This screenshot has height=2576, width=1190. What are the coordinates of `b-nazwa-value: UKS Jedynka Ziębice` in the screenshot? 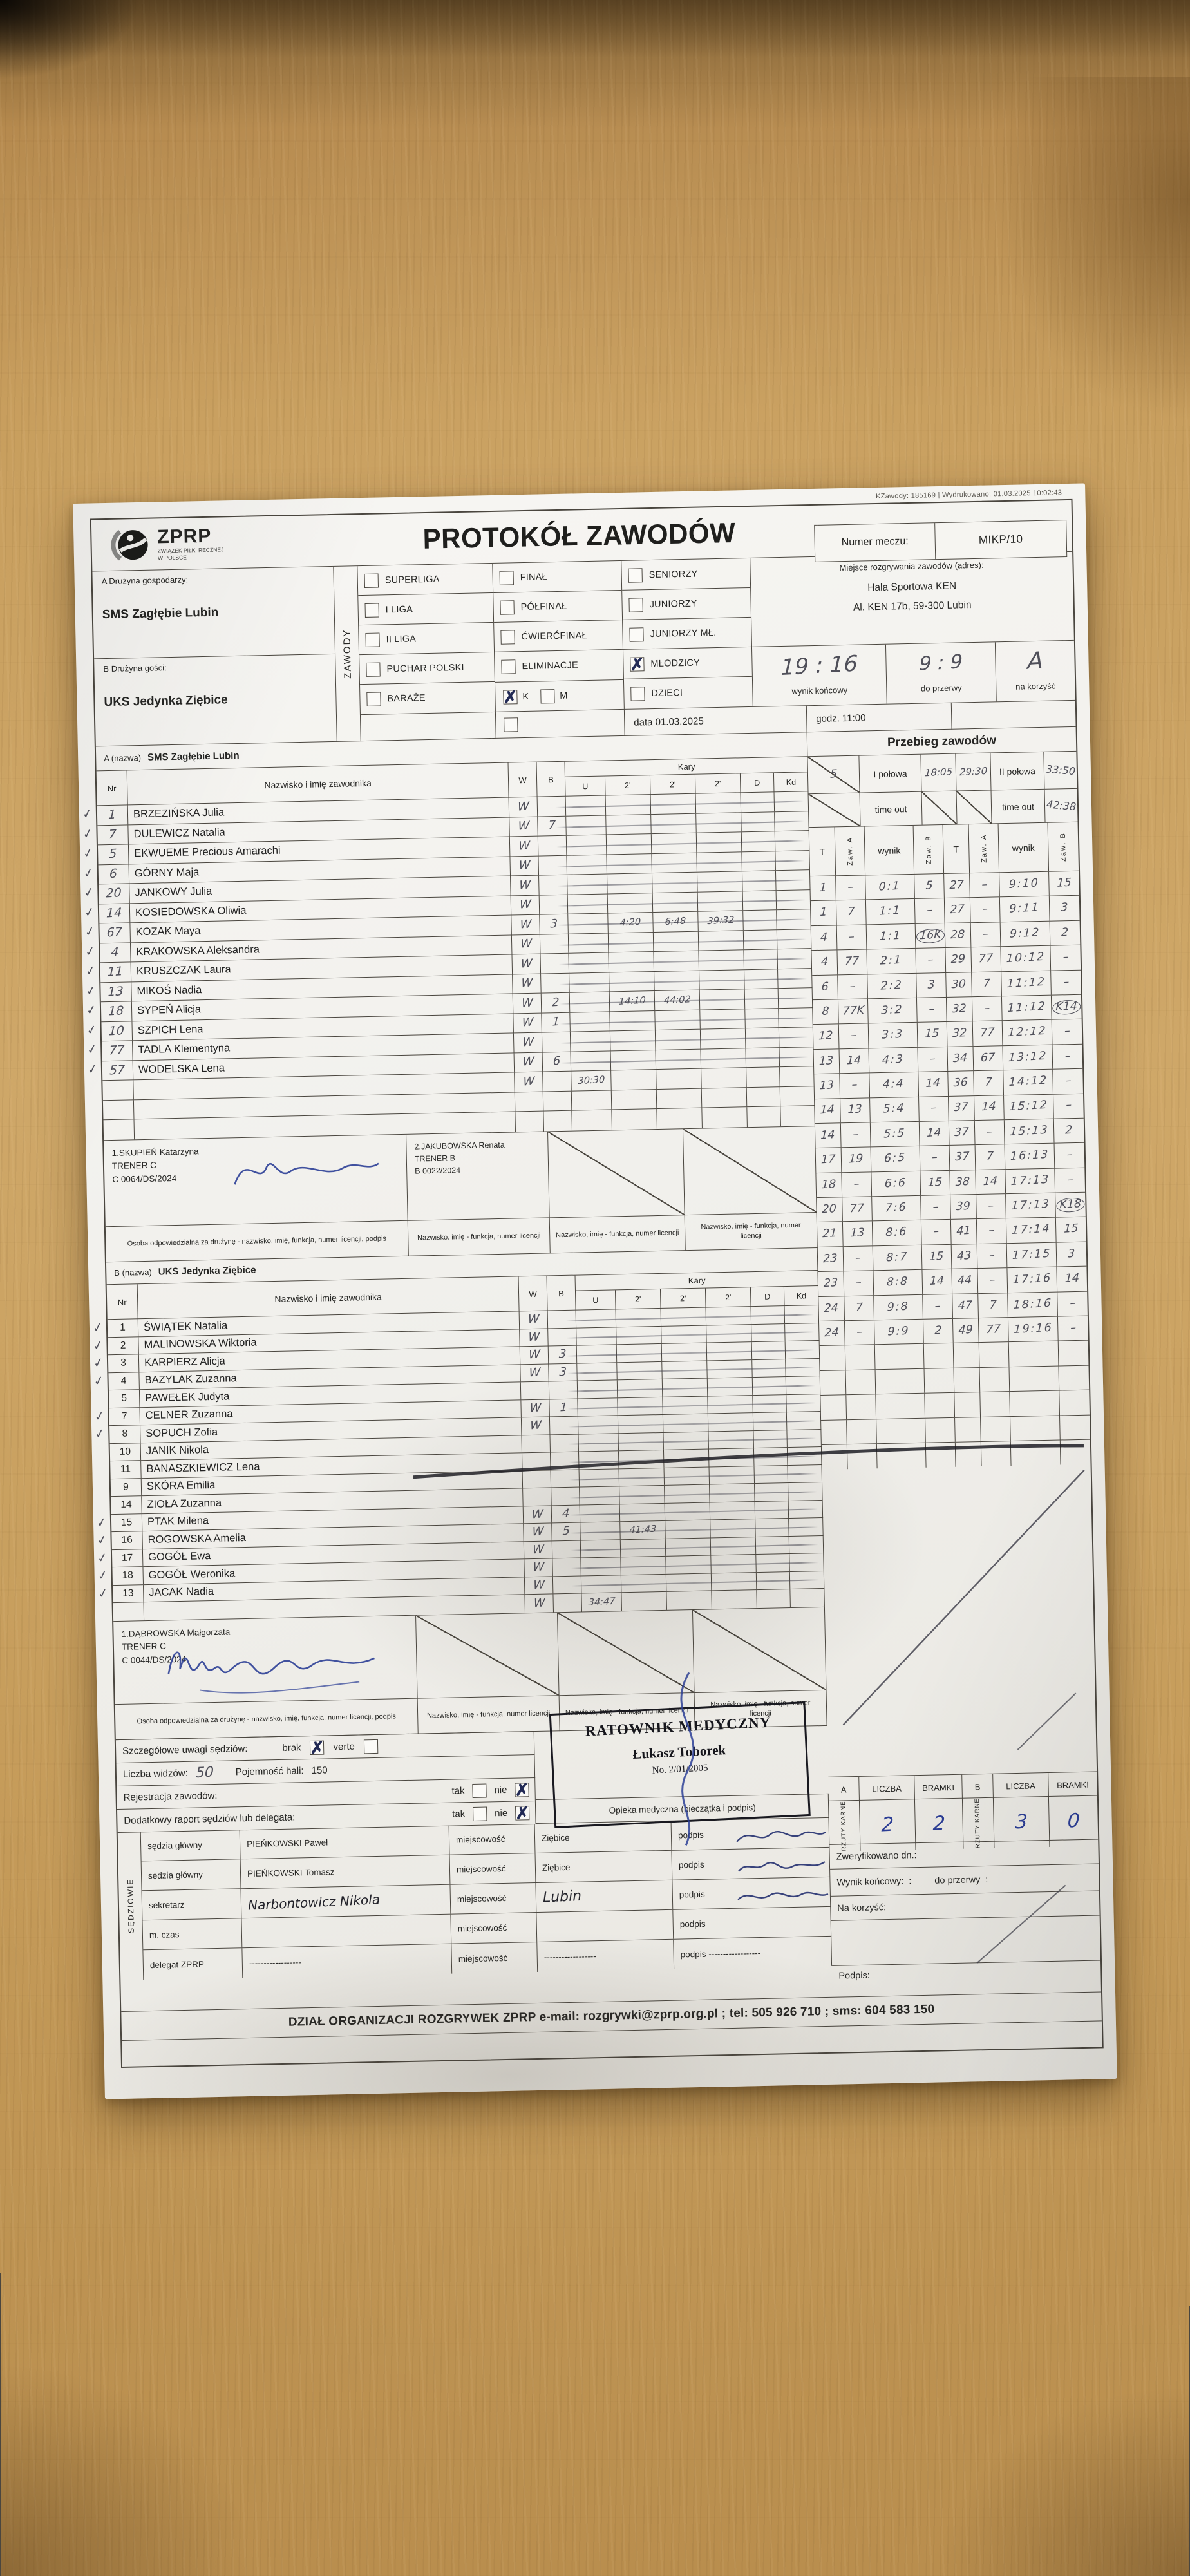 It's located at (207, 1271).